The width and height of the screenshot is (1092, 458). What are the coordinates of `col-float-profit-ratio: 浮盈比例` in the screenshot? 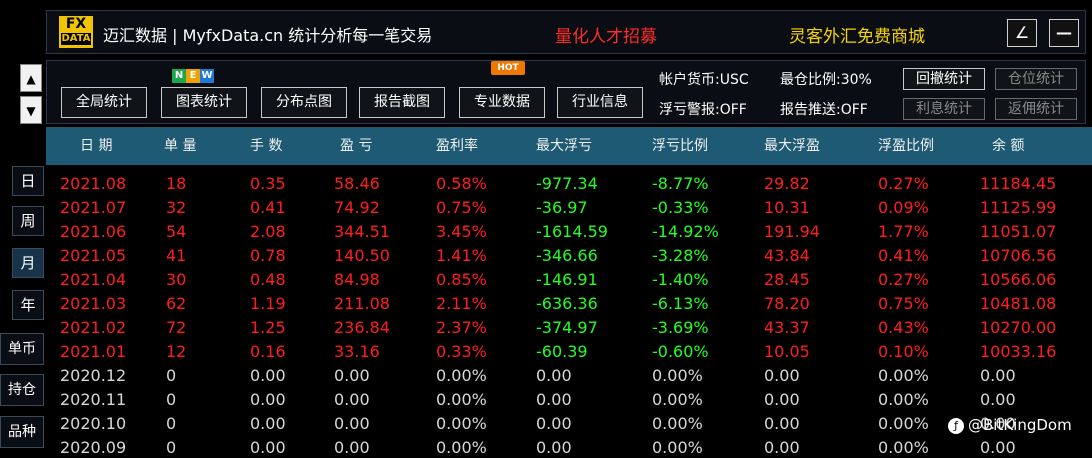 It's located at (906, 146).